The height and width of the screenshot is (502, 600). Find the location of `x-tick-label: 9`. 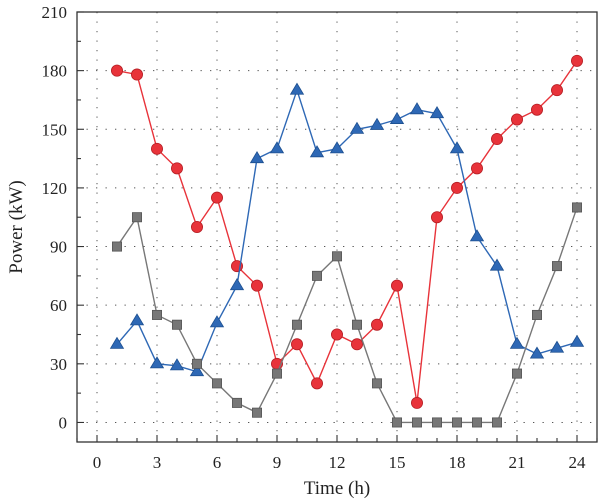

x-tick-label: 9 is located at coordinates (277, 462).